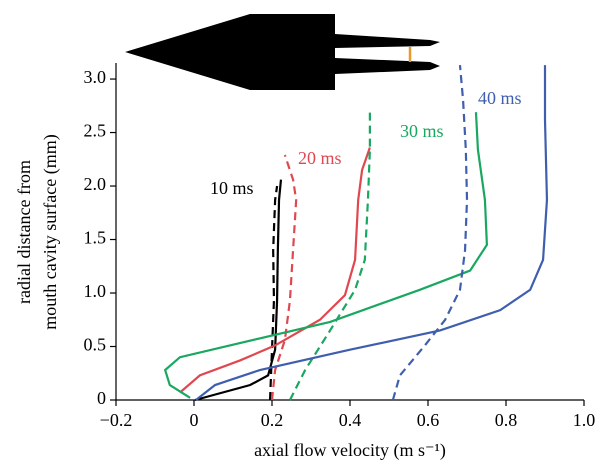 This screenshot has height=468, width=600. Describe the element at coordinates (95, 184) in the screenshot. I see `y-tick-label: 2.0` at that location.